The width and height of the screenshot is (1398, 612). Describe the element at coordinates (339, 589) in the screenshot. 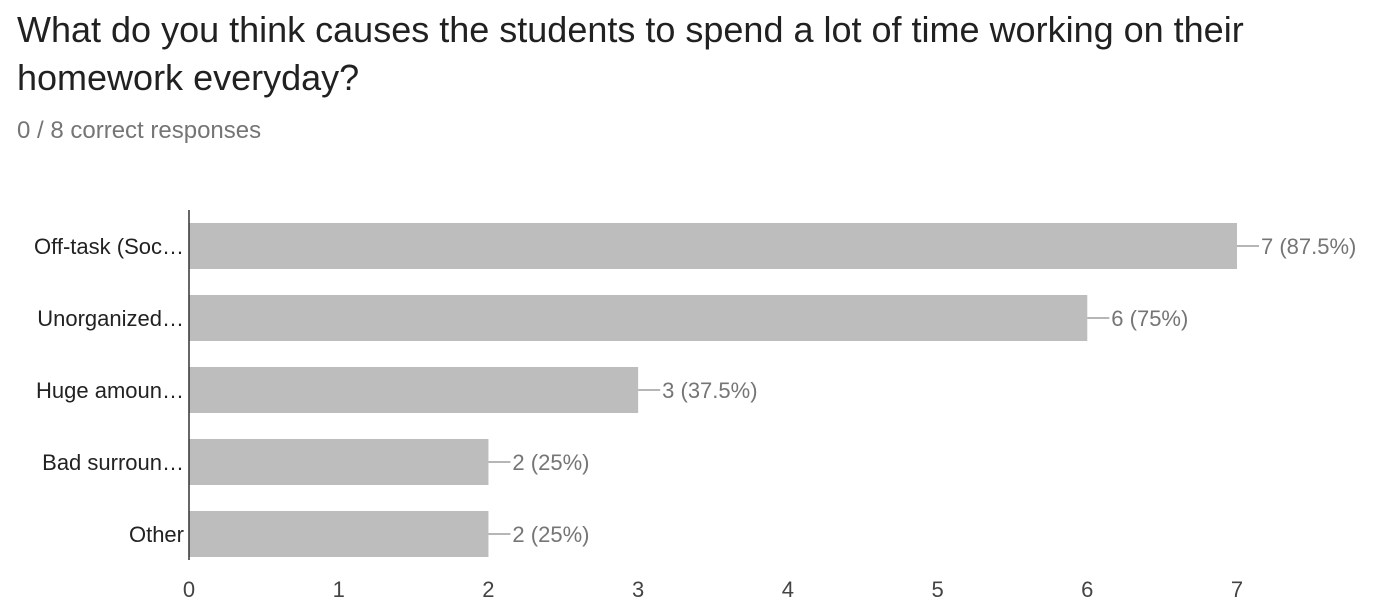

I see `x-tick-label: 1` at that location.